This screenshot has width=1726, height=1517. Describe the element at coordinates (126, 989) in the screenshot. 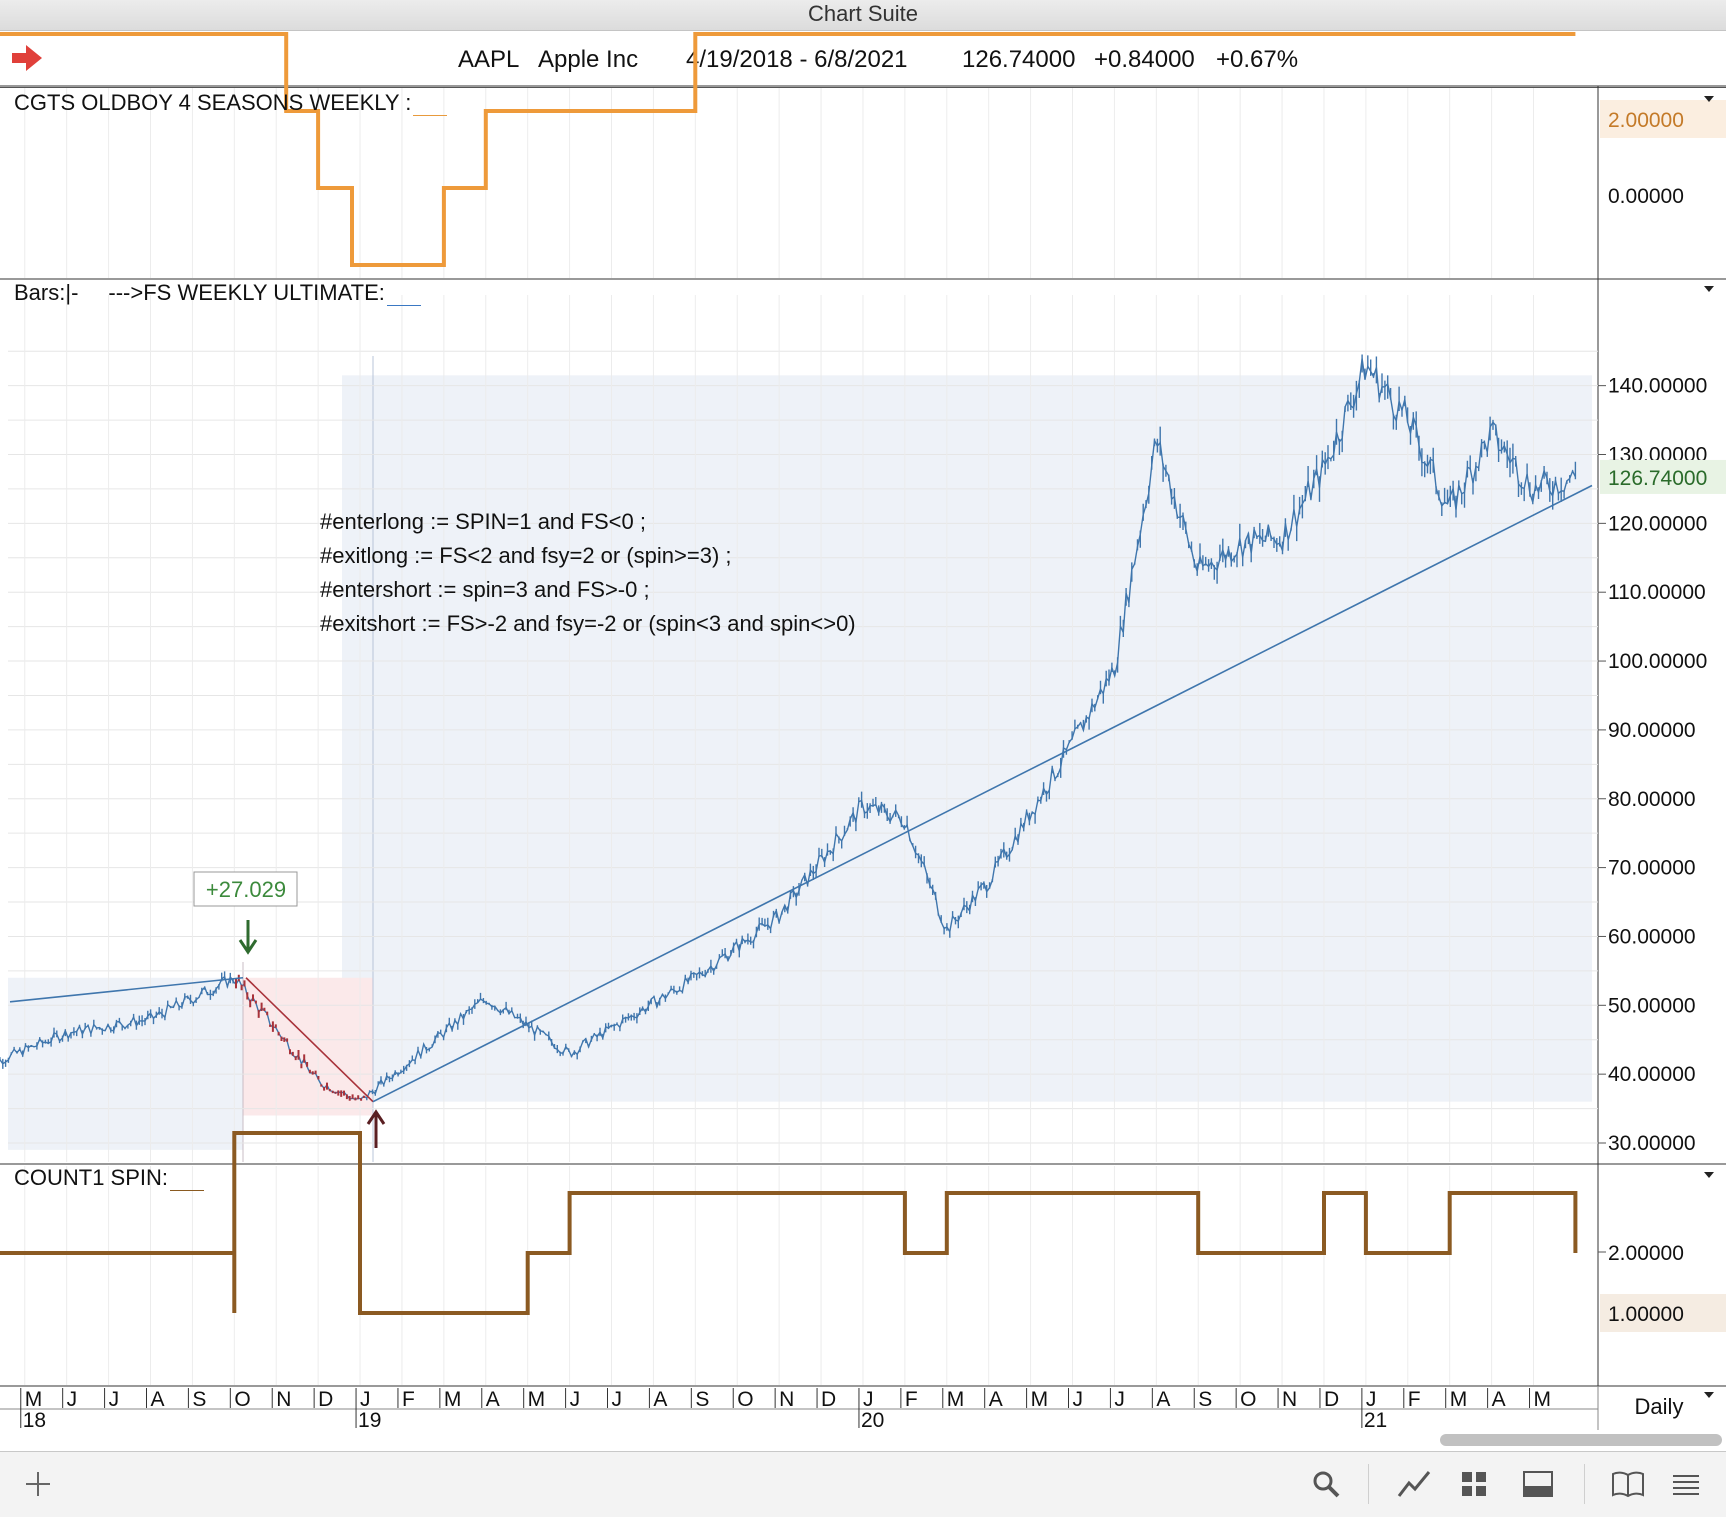

I see `trend-line` at that location.